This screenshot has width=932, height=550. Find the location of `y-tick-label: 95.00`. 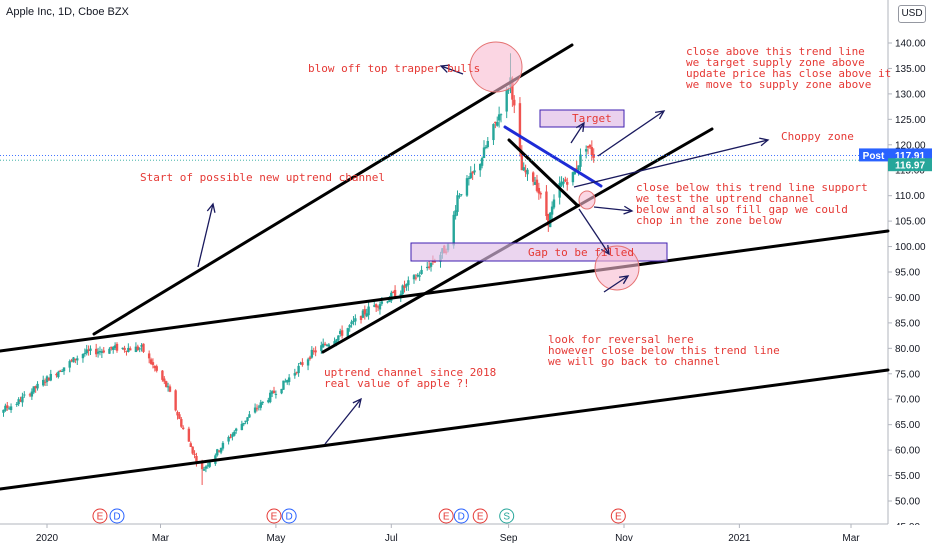

y-tick-label: 95.00 is located at coordinates (907, 273).